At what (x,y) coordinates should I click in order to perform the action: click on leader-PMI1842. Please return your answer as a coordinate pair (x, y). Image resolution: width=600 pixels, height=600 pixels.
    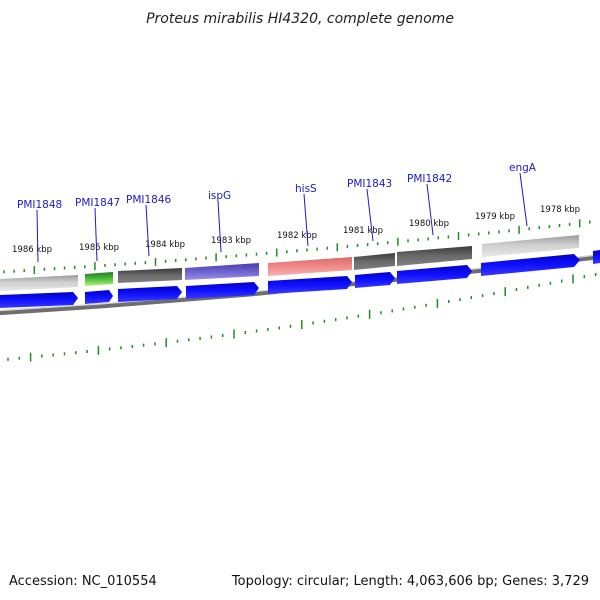
    Looking at the image, I should click on (430, 209).